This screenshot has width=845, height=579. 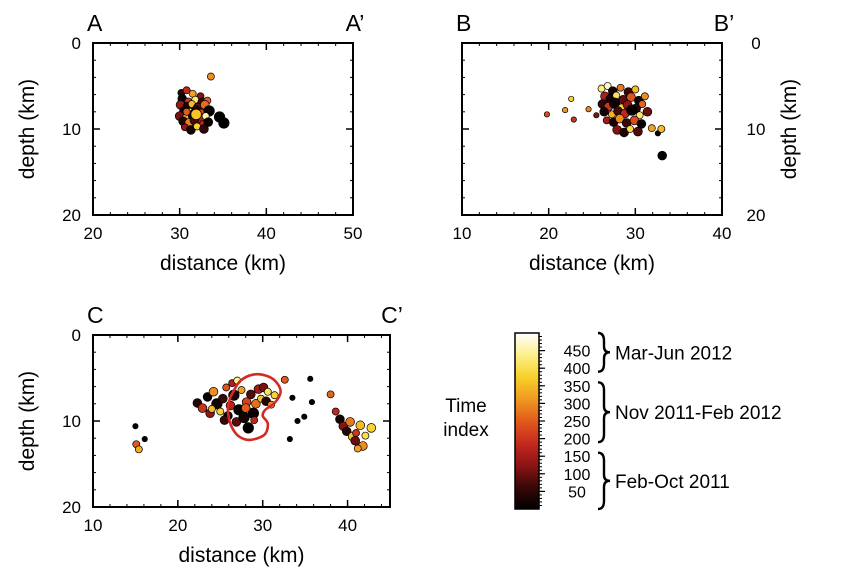 What do you see at coordinates (577, 369) in the screenshot?
I see `colorbar-tick-label: 400` at bounding box center [577, 369].